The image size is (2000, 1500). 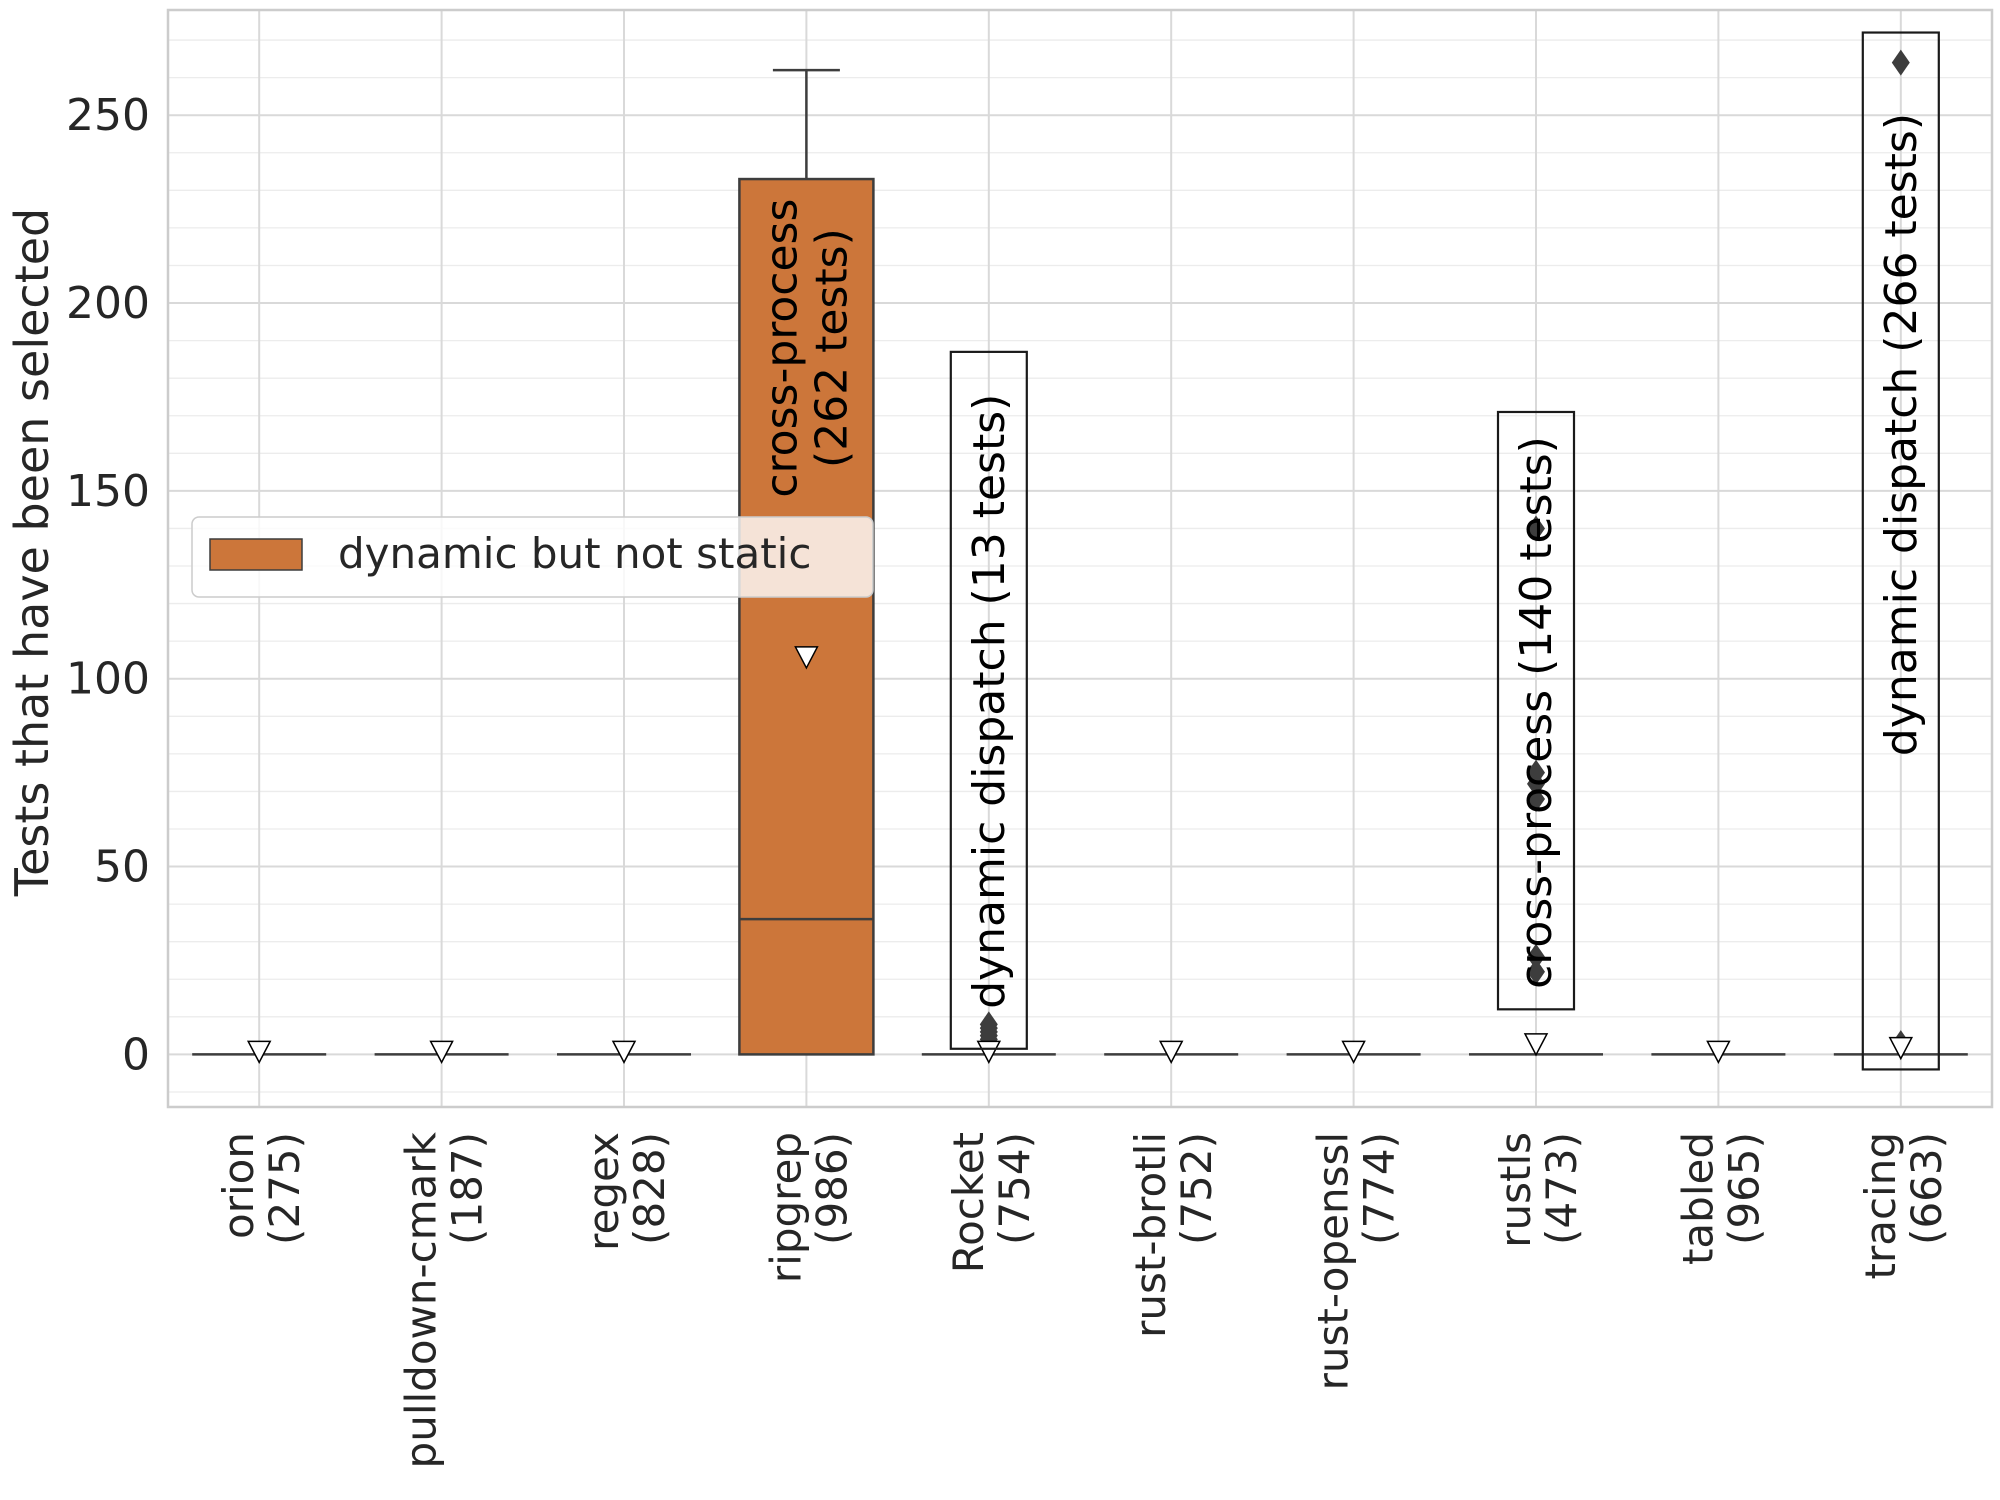 I want to click on x-tick-count: (965), so click(x=1743, y=1188).